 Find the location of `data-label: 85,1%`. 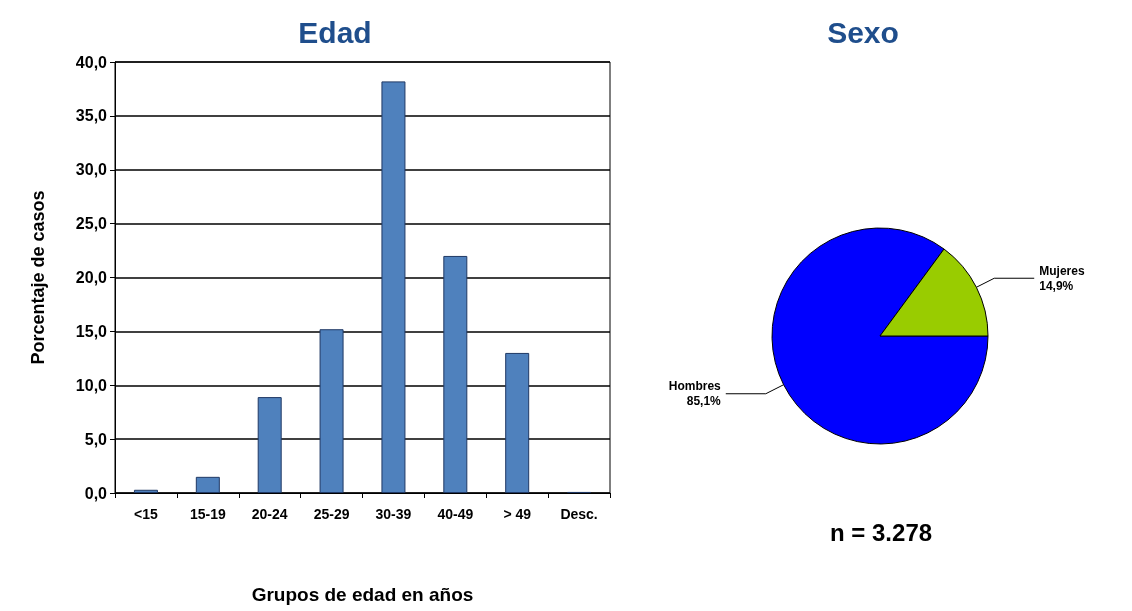

data-label: 85,1% is located at coordinates (704, 401).